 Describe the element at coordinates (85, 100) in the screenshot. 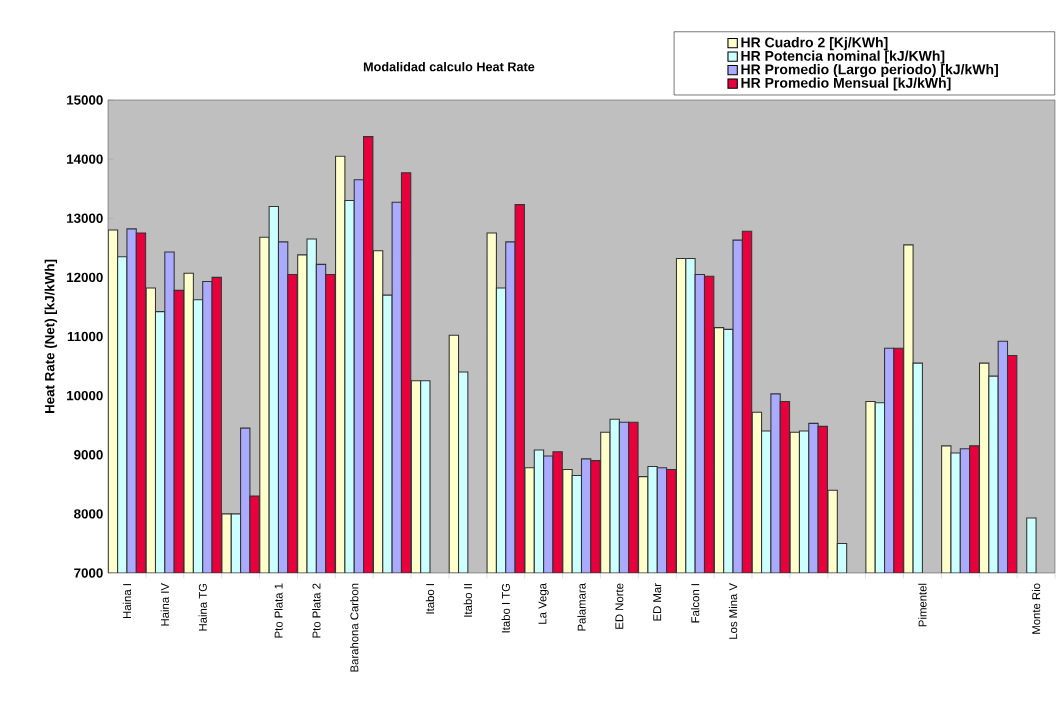

I see `y-tick-label: 15000` at that location.